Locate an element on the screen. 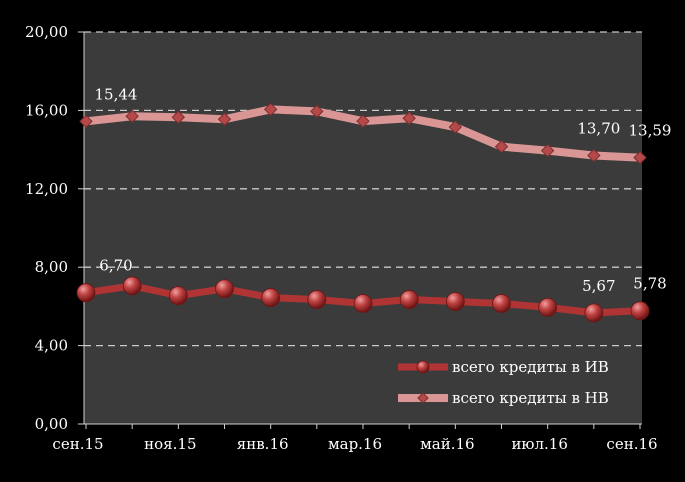 Image resolution: width=685 pixels, height=482 pixels. y-tick-label: 4,00 is located at coordinates (51, 346).